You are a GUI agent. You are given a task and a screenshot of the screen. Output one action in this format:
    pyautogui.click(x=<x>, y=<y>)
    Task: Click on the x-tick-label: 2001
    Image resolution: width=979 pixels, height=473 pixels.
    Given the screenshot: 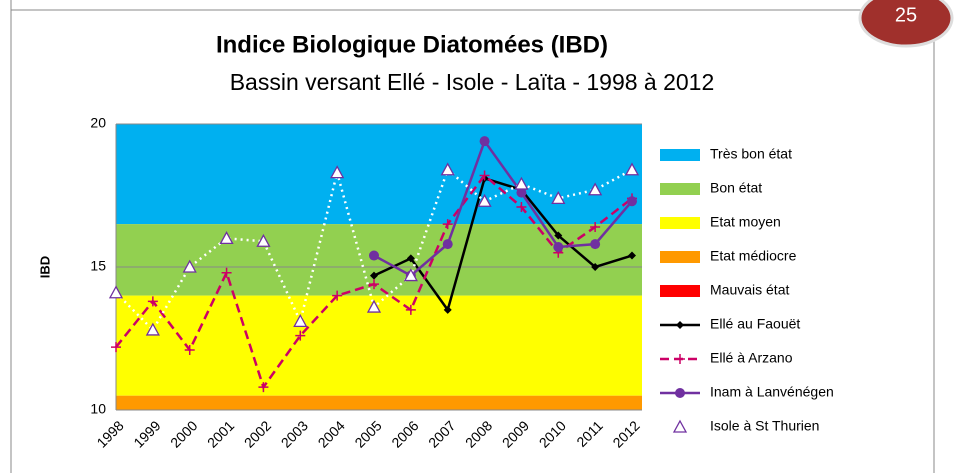 What is the action you would take?
    pyautogui.click(x=220, y=433)
    